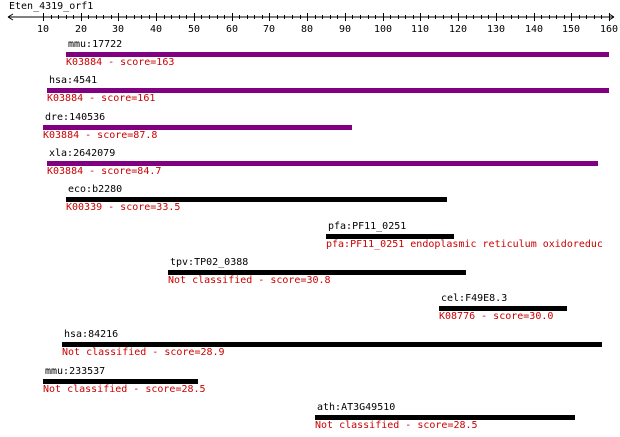 The height and width of the screenshot is (437, 620). I want to click on ruler-tick-label: 50, so click(194, 29).